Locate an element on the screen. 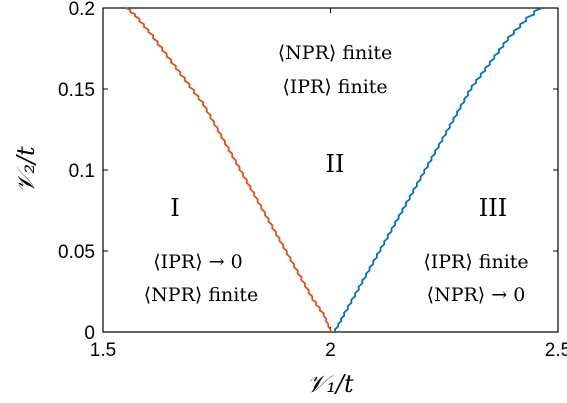 Image resolution: width=567 pixels, height=403 pixels. x-tick-label: 2 is located at coordinates (330, 350).